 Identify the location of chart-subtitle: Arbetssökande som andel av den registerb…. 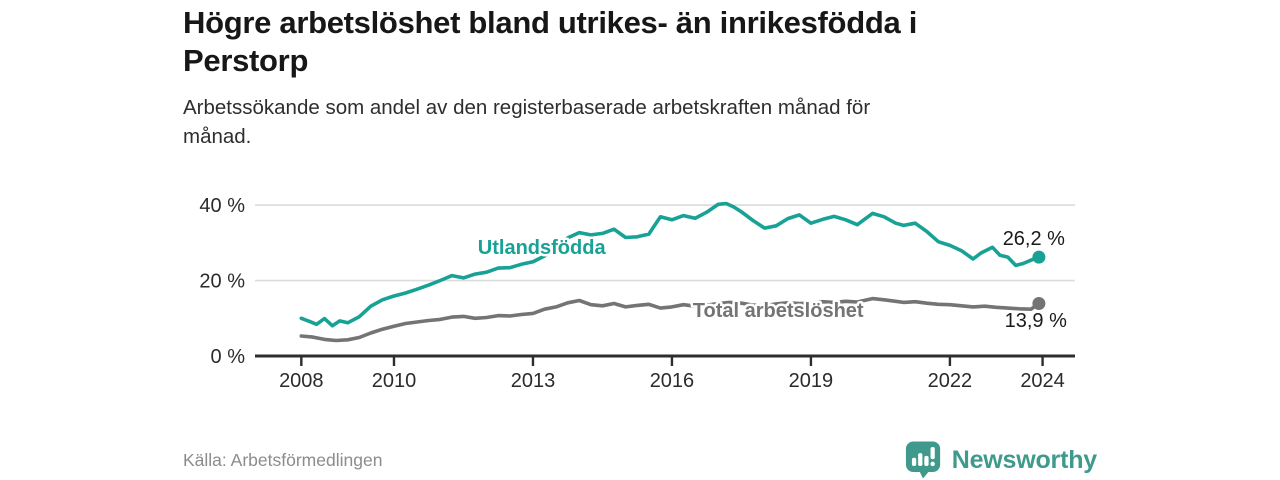
(608, 122).